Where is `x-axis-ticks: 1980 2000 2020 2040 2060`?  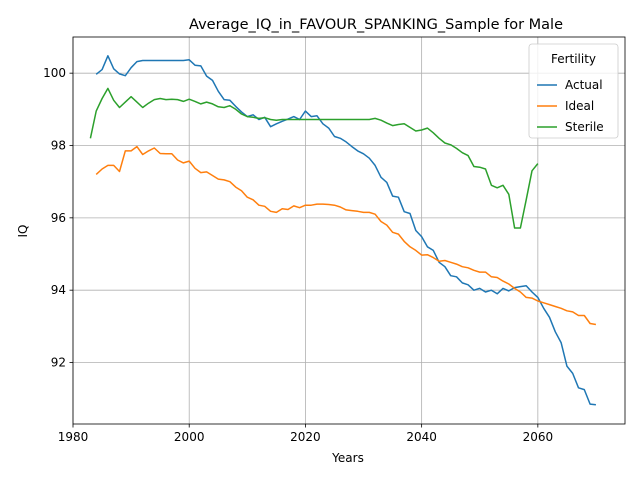
x-axis-ticks: 1980 2000 2020 2040 2060 is located at coordinates (305, 434).